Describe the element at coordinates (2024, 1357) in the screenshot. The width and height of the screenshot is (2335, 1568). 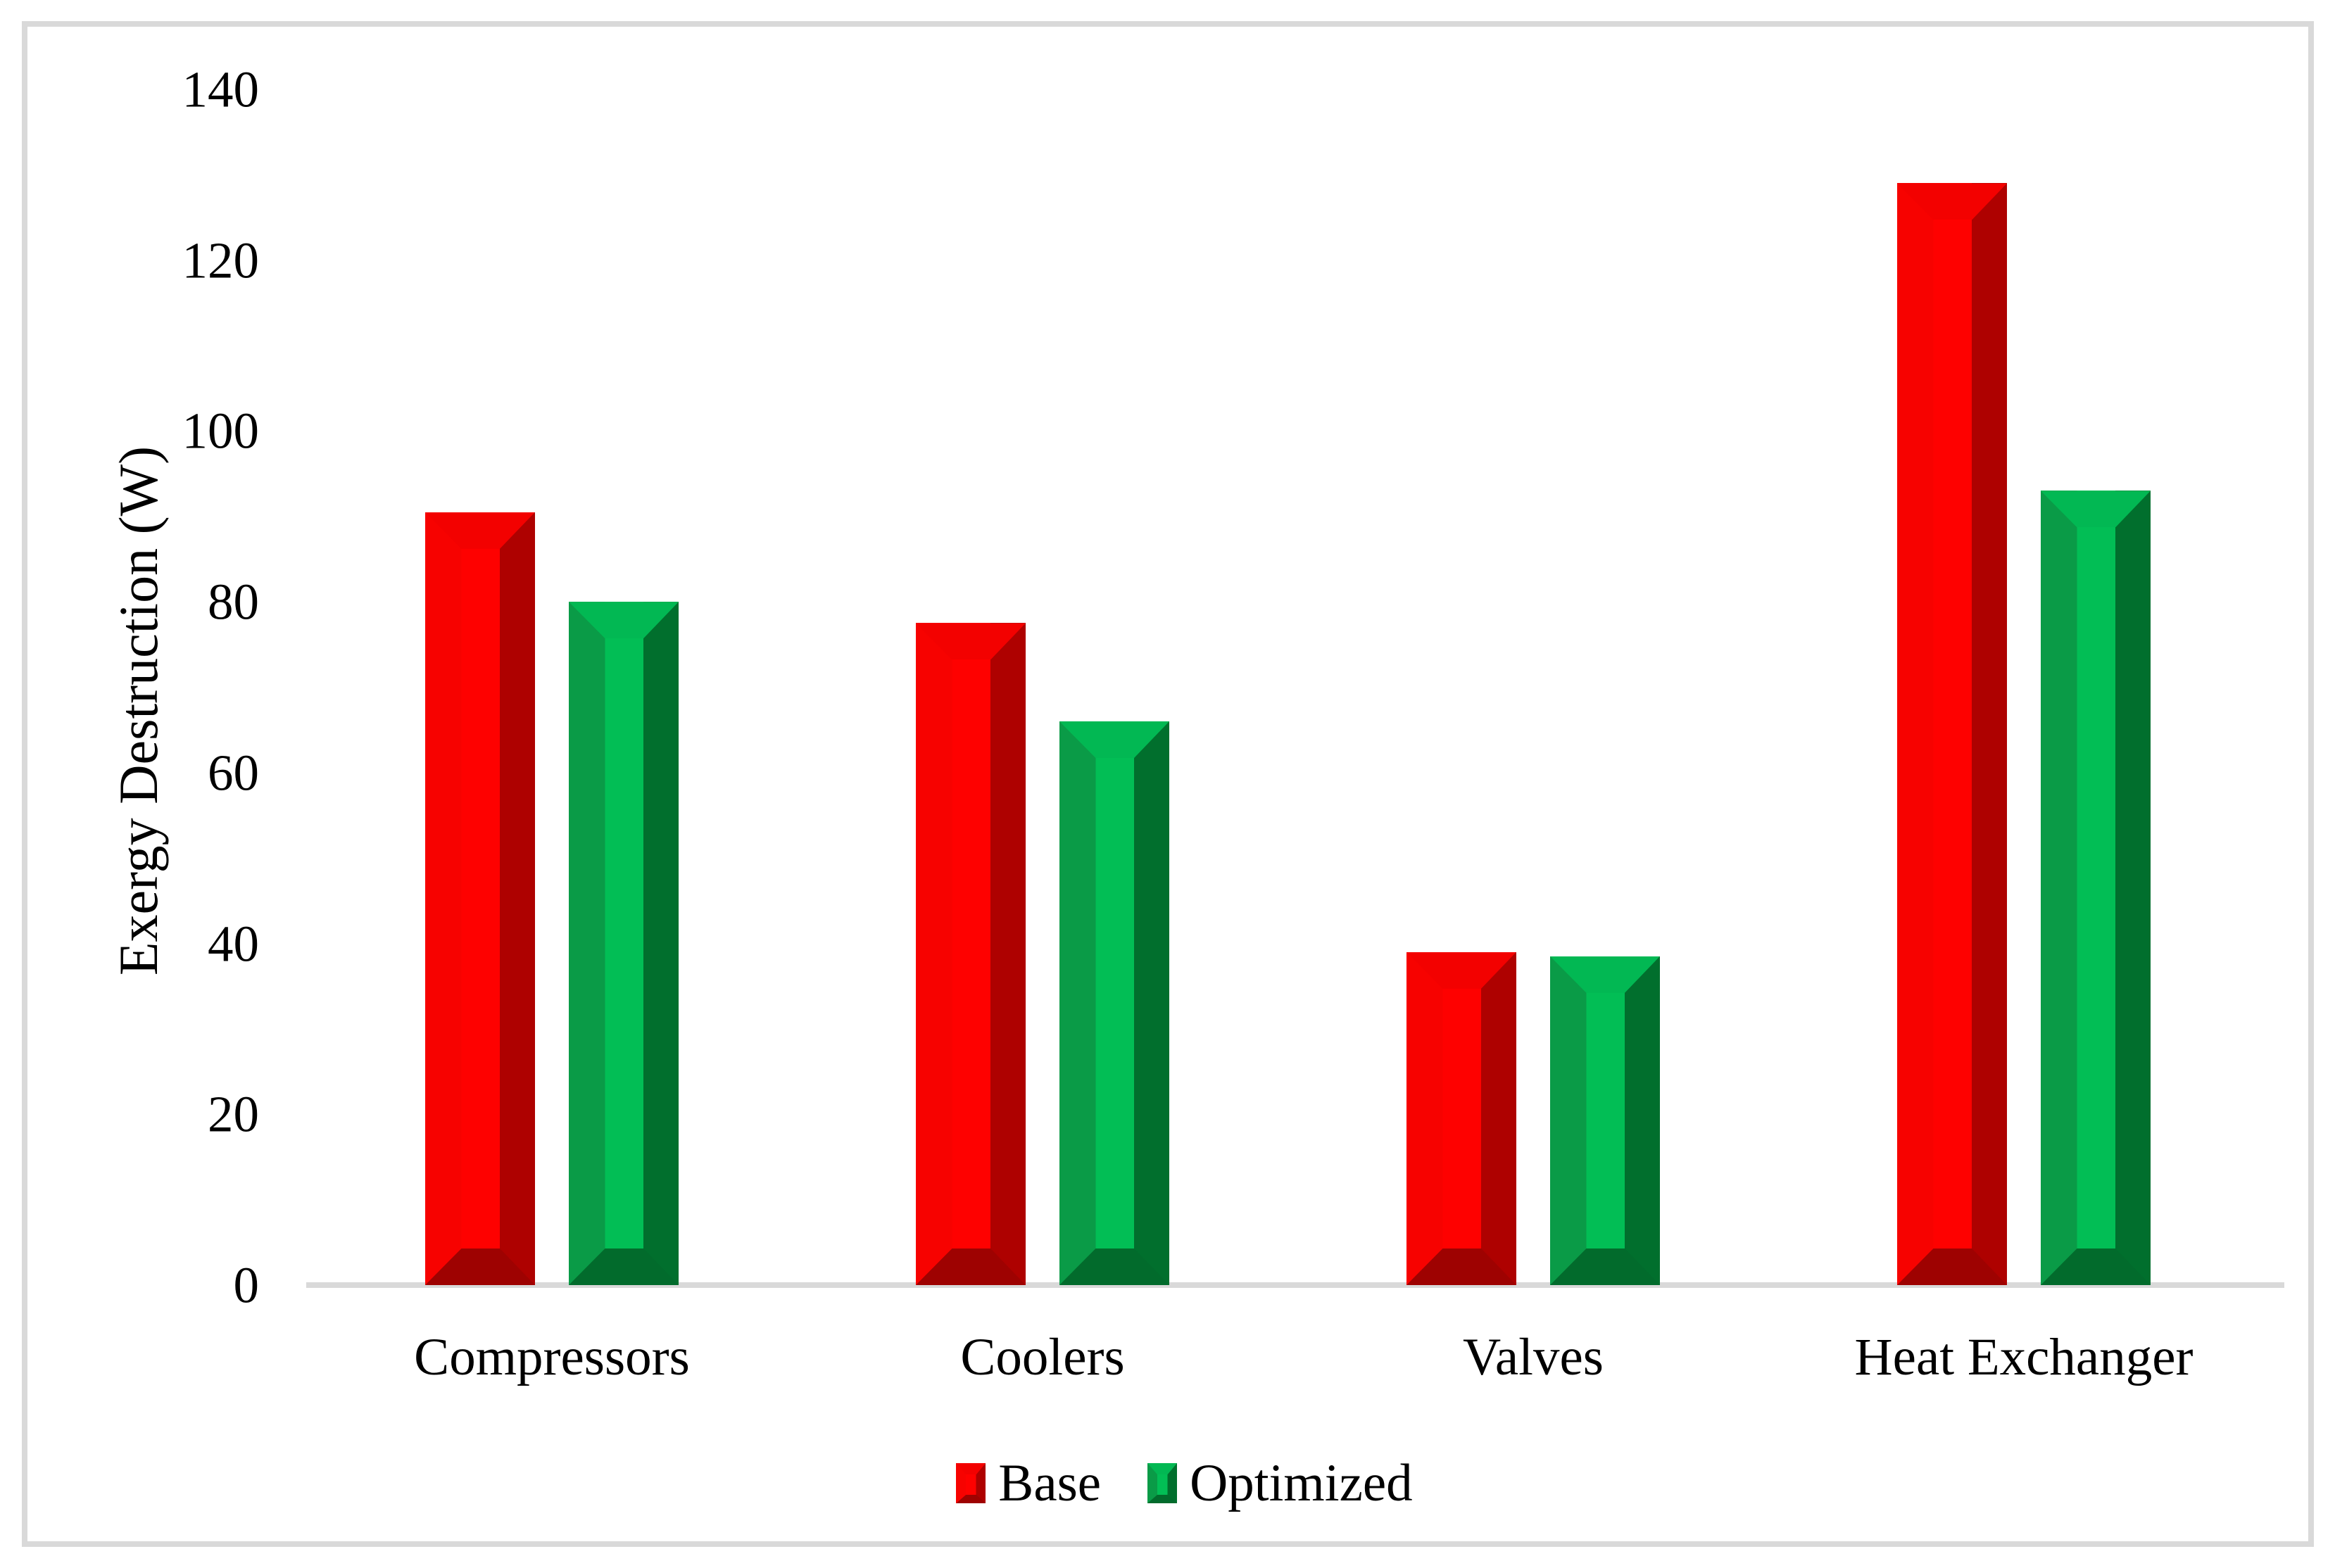
I see `x-axis-label-heat-exchanger: Heat Exchanger` at that location.